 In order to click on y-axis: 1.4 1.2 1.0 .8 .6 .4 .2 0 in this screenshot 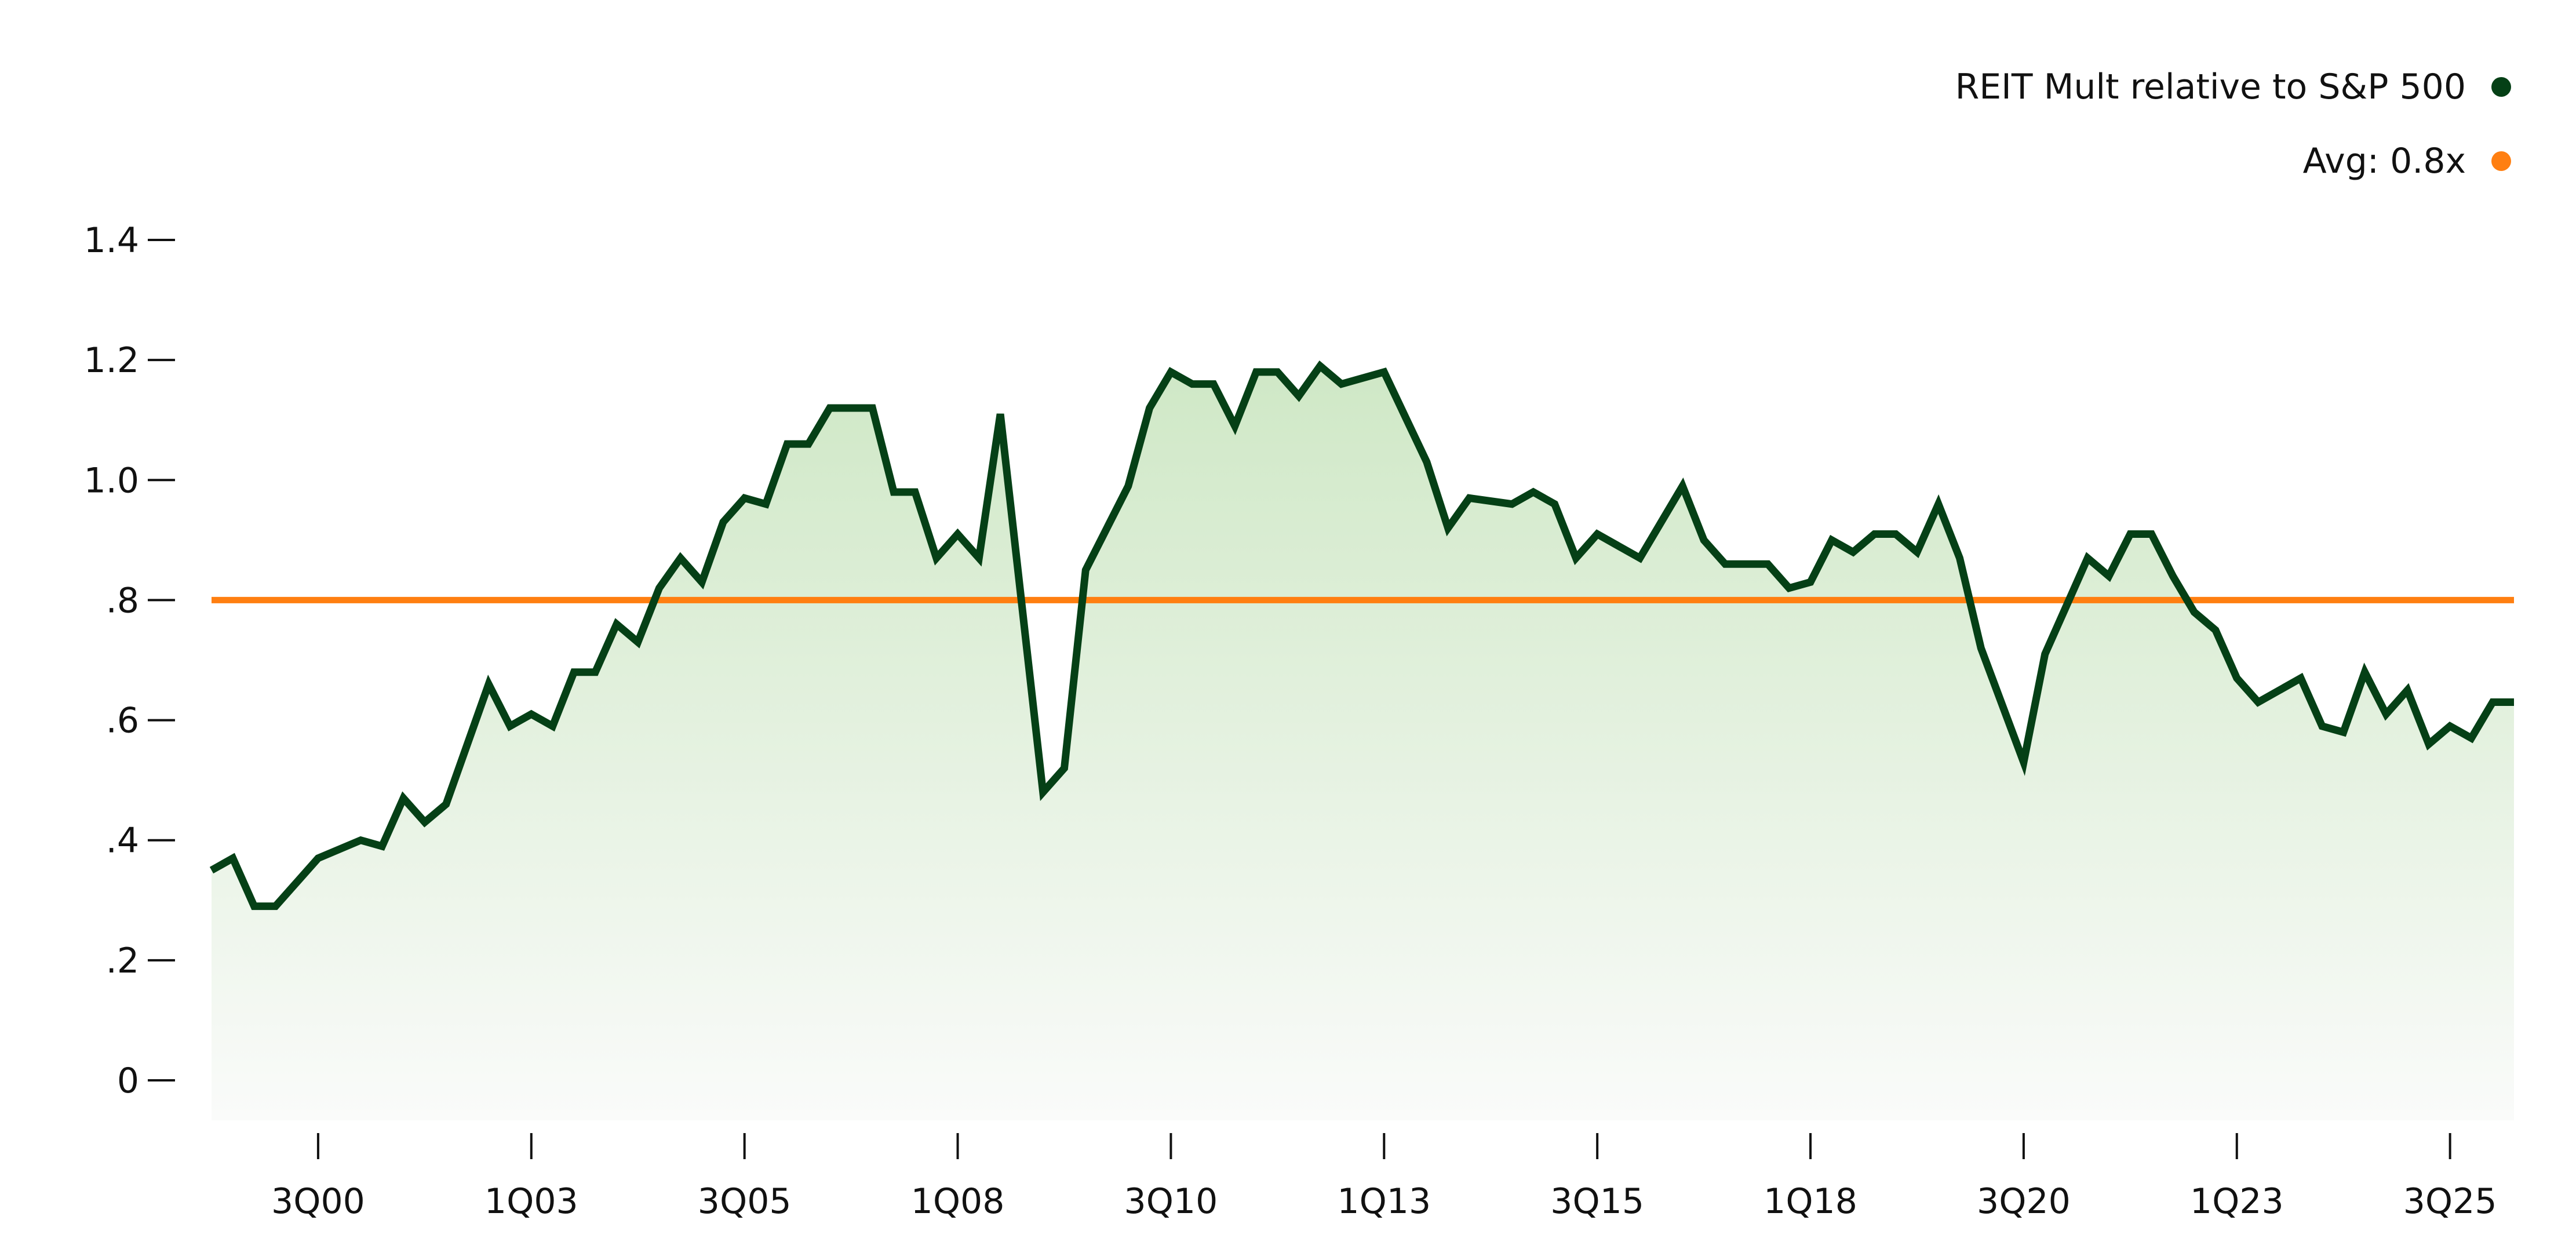, I will do `click(129, 660)`.